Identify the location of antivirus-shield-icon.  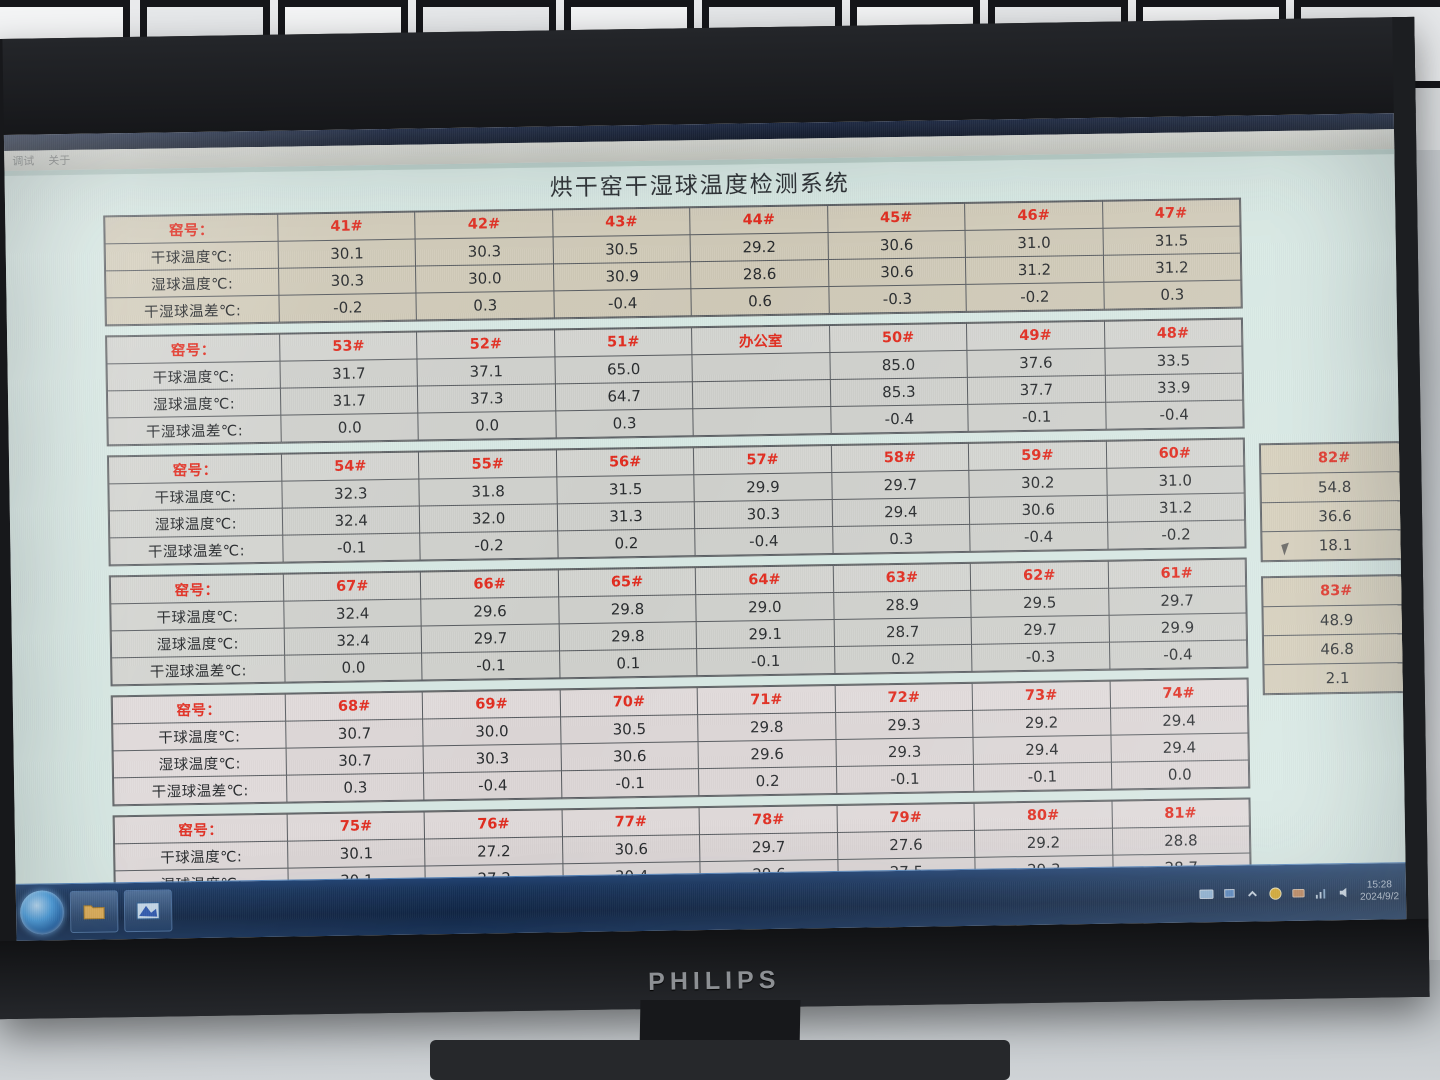
(1275, 892).